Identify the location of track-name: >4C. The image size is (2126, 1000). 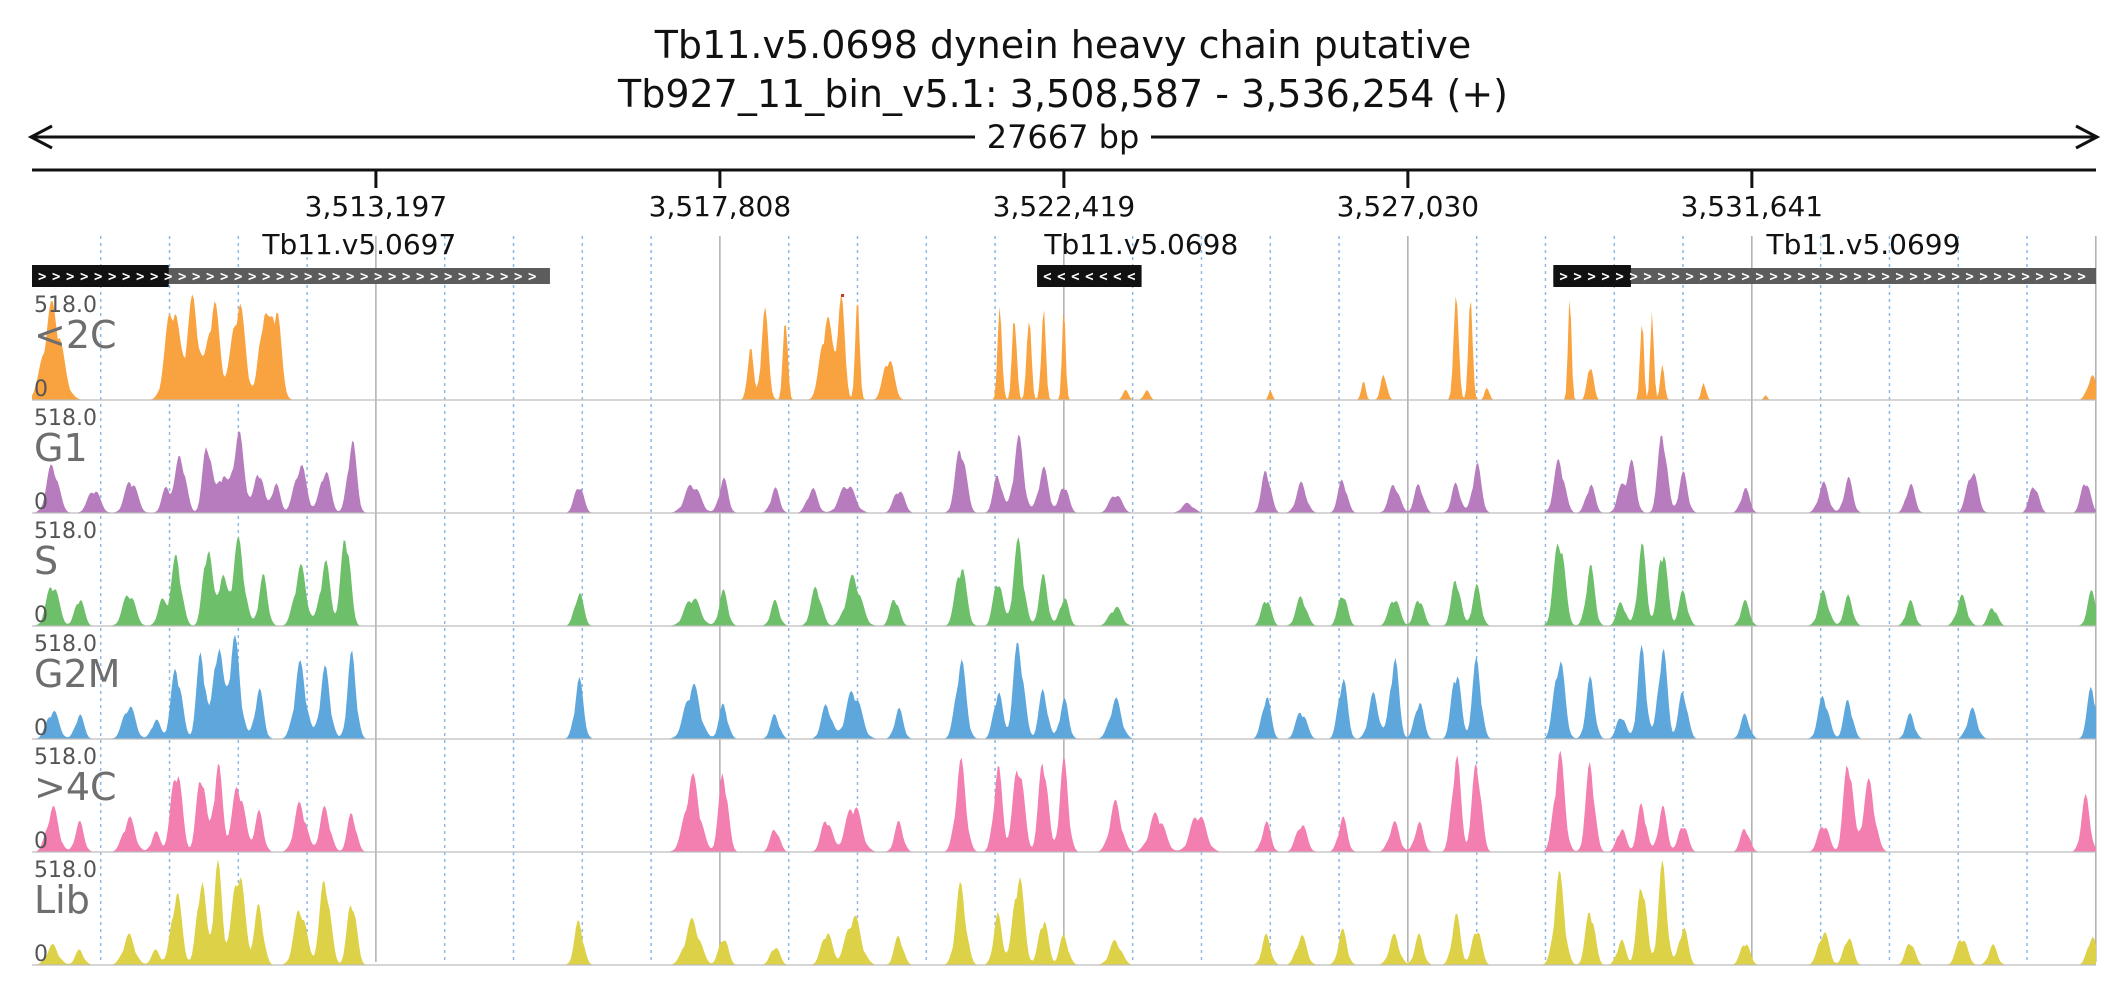
(75, 787).